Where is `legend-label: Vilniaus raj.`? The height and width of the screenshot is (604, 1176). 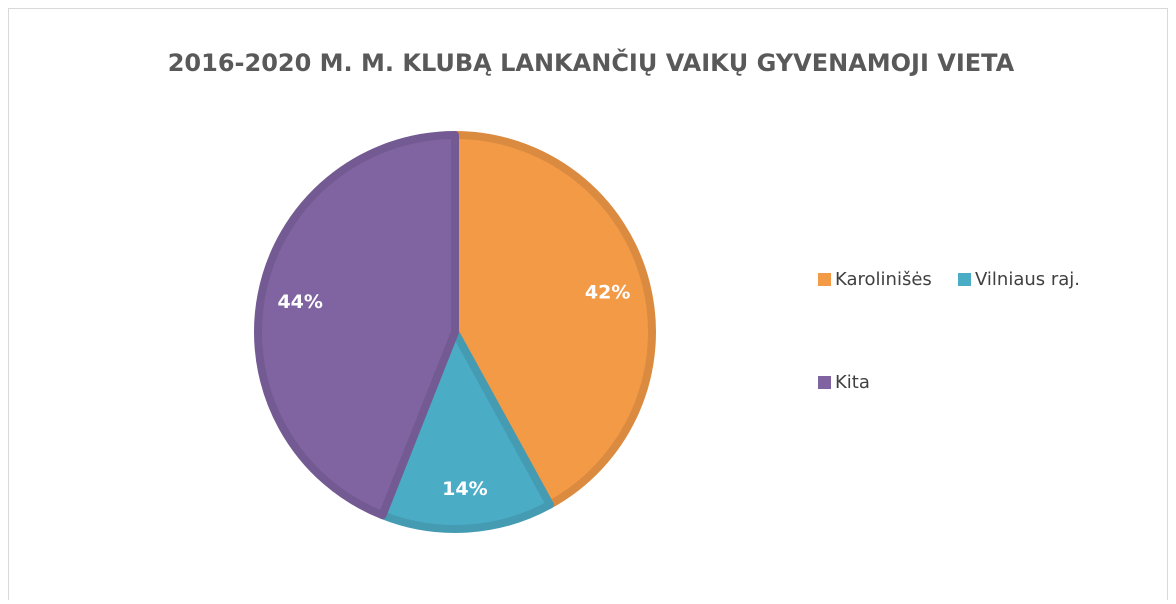 legend-label: Vilniaus raj. is located at coordinates (1027, 279).